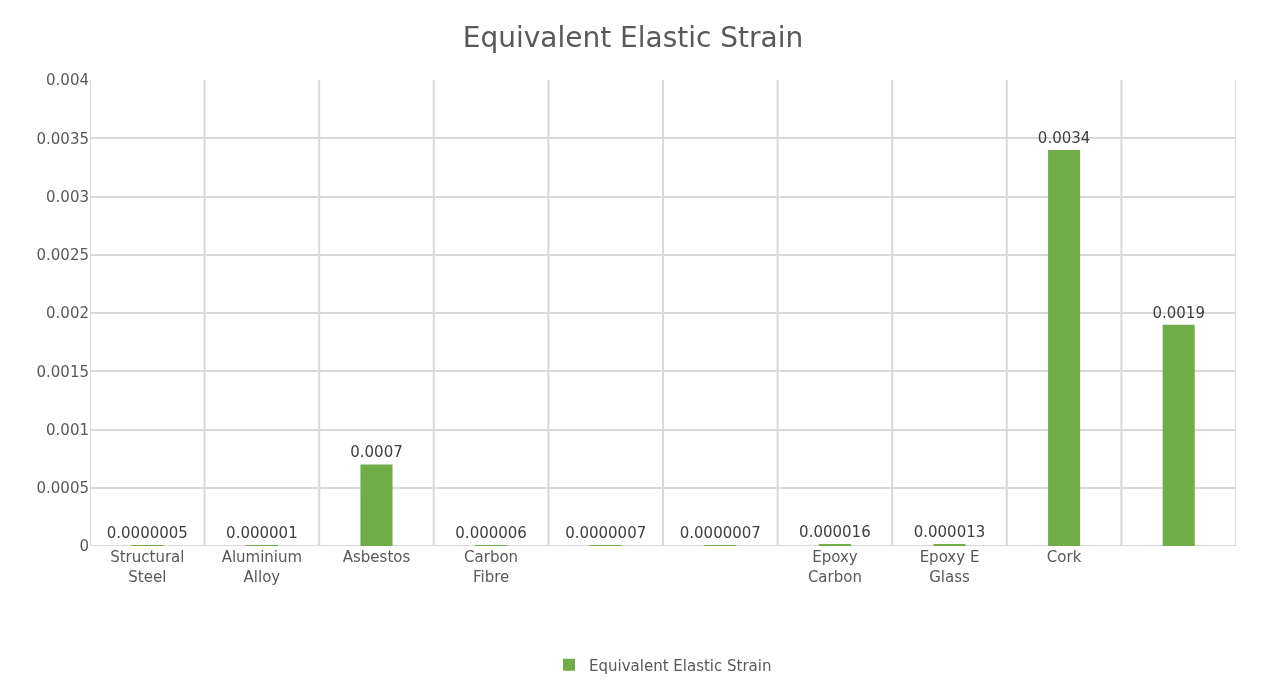  Describe the element at coordinates (67, 429) in the screenshot. I see `y-tick-label: 0.001` at that location.